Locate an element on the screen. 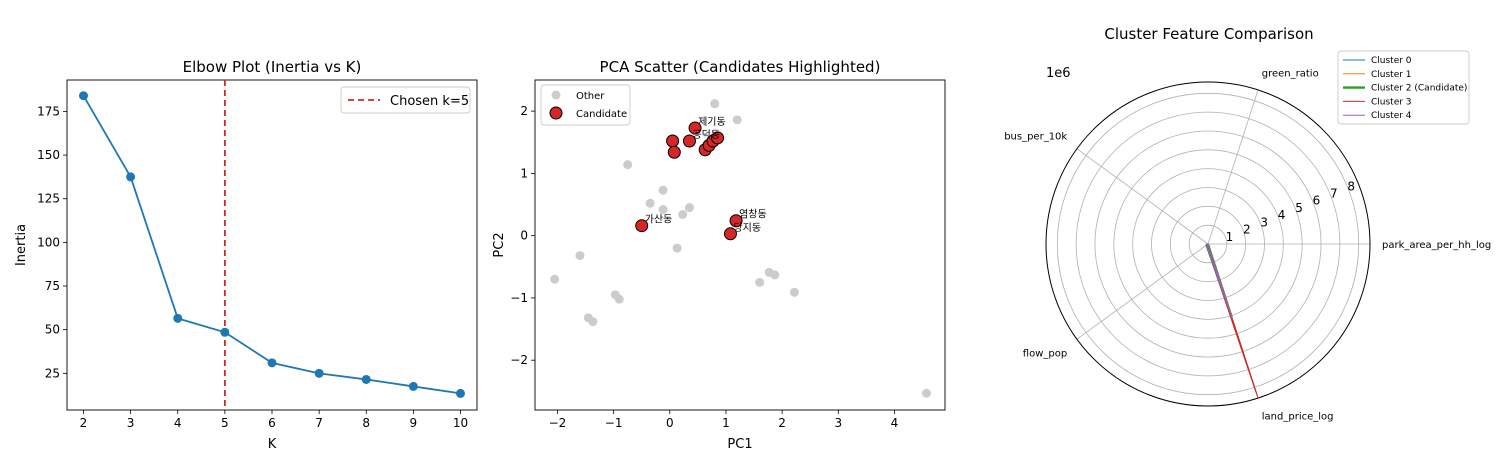 The height and width of the screenshot is (476, 1500). pca-x-axis-label: PC1 is located at coordinates (739, 444).